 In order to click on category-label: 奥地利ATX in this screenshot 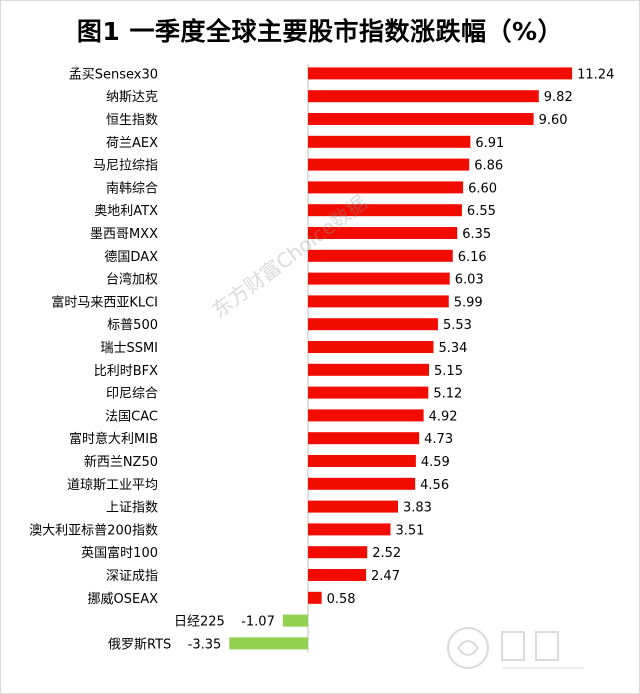, I will do `click(126, 211)`.